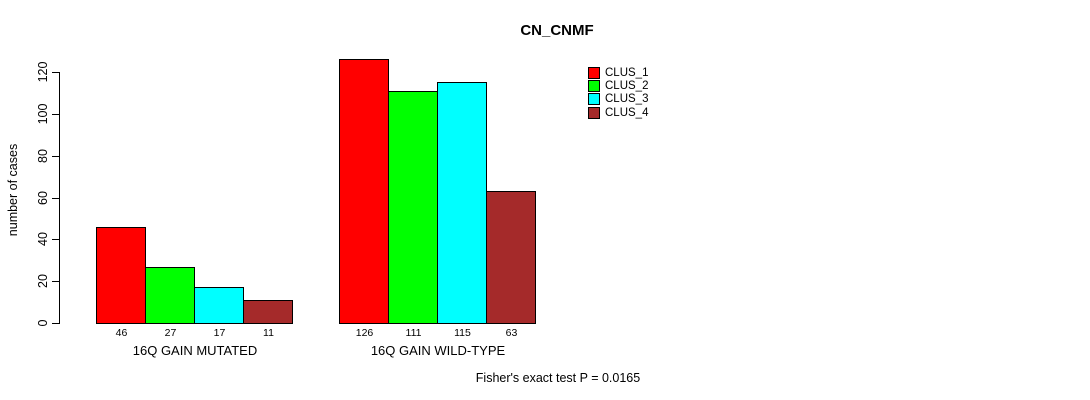  Describe the element at coordinates (43, 239) in the screenshot. I see `y-axis-tick-label: 40` at that location.